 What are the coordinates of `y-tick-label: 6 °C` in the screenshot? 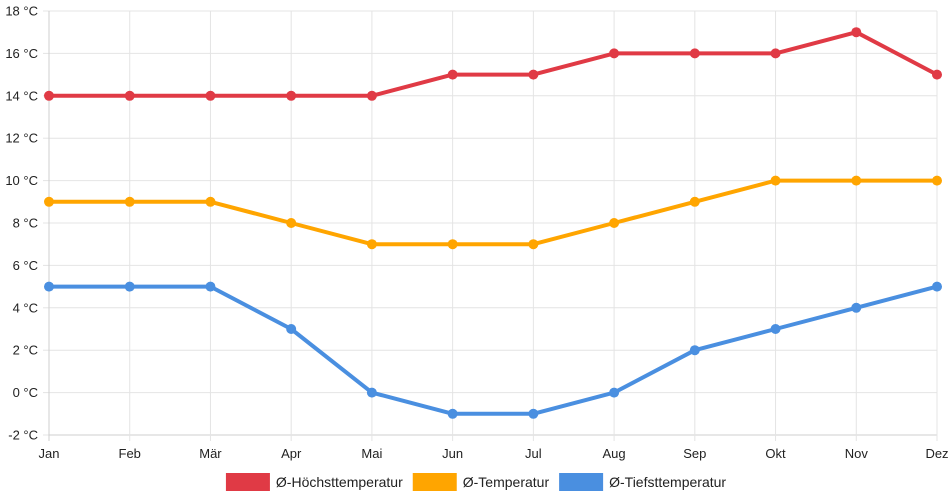 It's located at (25, 265).